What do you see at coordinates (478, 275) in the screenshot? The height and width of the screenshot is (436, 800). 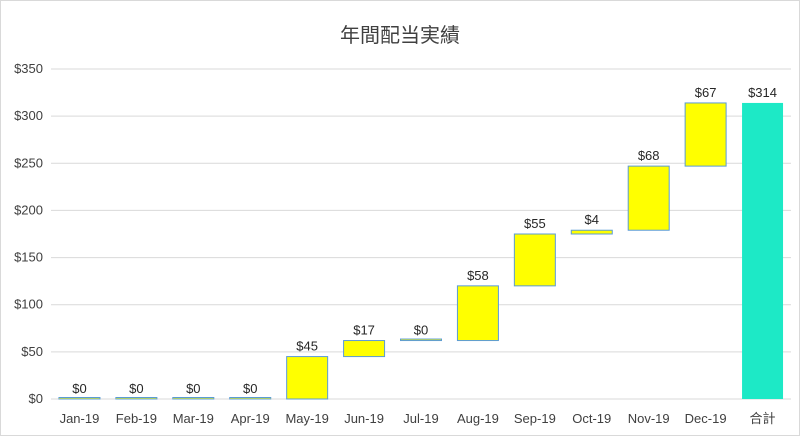 I see `data-label: $58` at bounding box center [478, 275].